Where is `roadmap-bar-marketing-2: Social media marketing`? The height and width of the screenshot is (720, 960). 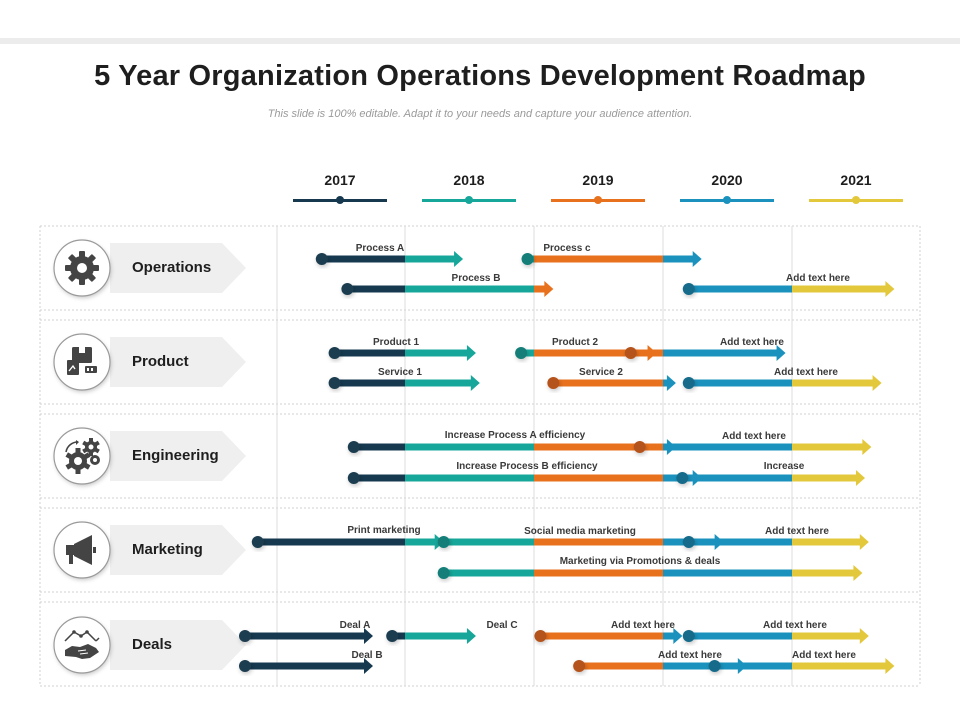
roadmap-bar-marketing-2: Social media marketing is located at coordinates (580, 538).